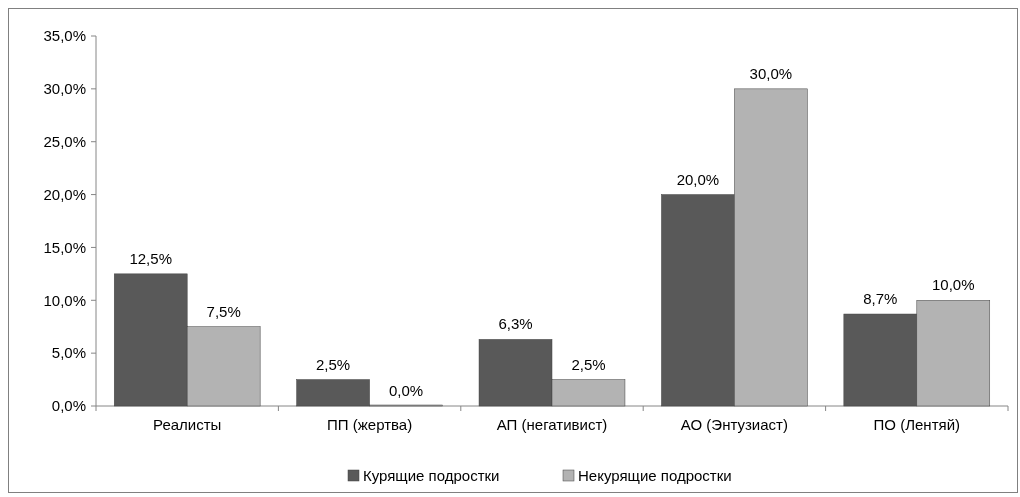 Image resolution: width=1020 pixels, height=497 pixels. I want to click on data-label: 30,0%, so click(771, 73).